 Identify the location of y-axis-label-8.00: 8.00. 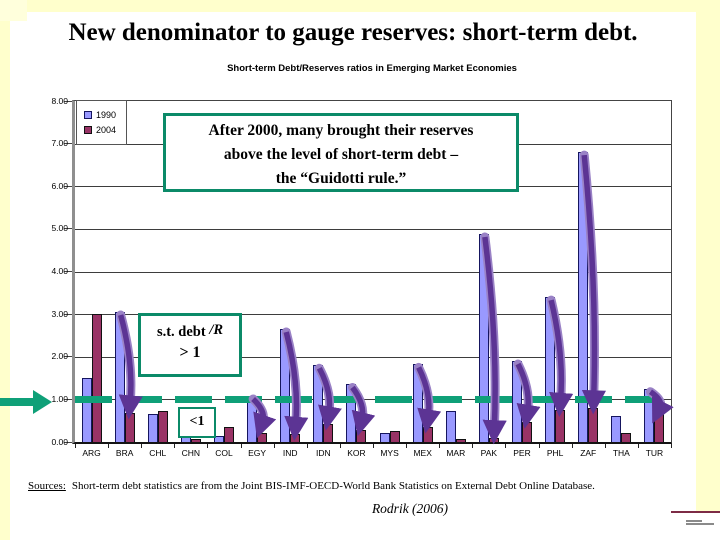
(59, 100).